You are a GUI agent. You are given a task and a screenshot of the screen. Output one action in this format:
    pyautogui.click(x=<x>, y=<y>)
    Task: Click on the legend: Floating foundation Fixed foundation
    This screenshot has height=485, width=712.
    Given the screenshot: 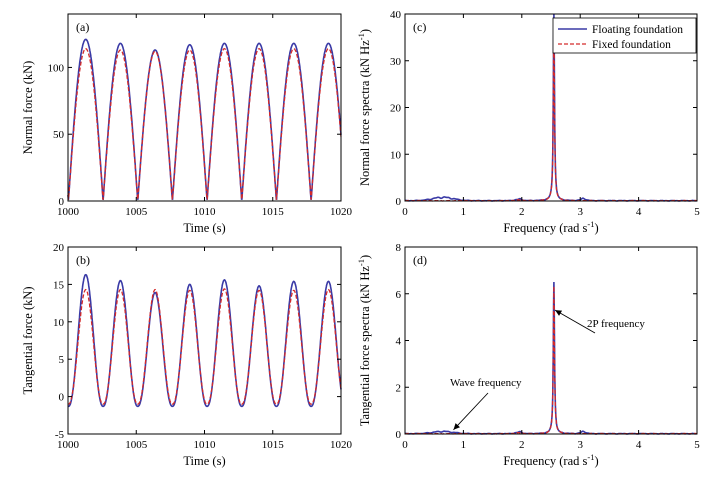 What is the action you would take?
    pyautogui.click(x=624, y=35)
    